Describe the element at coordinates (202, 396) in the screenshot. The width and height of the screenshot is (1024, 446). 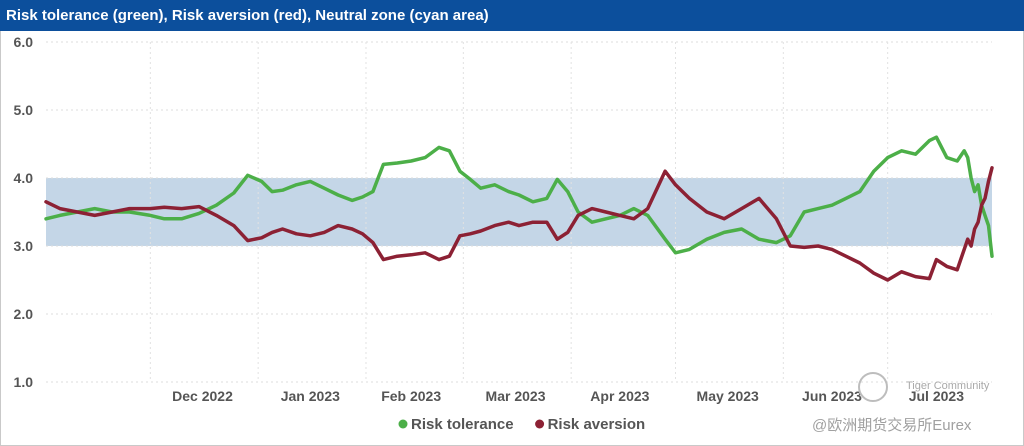
I see `x-tick-label: Dec 2022` at that location.